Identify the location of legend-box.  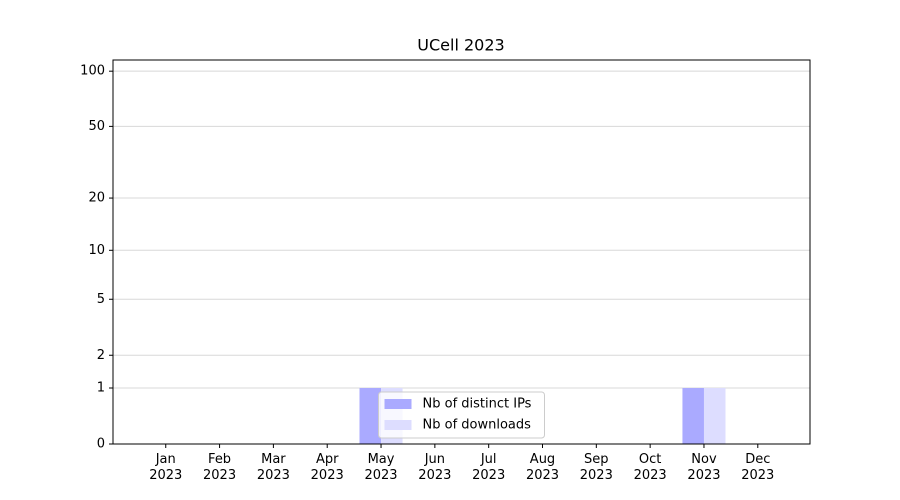
(461, 415).